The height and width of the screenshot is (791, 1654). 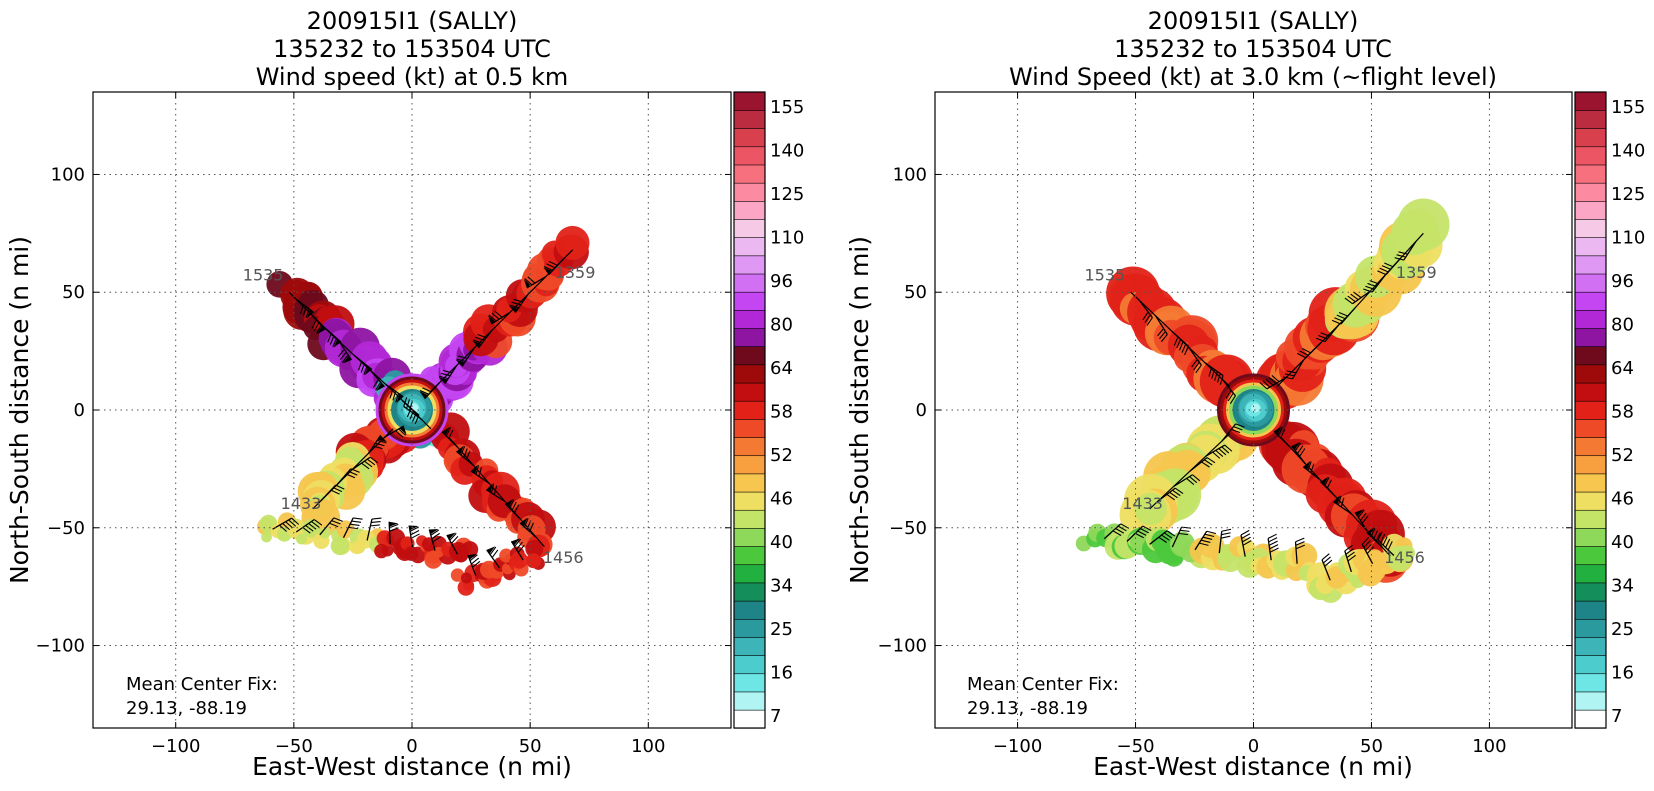 What do you see at coordinates (1628, 194) in the screenshot?
I see `right-colorbar-label-2: 125` at bounding box center [1628, 194].